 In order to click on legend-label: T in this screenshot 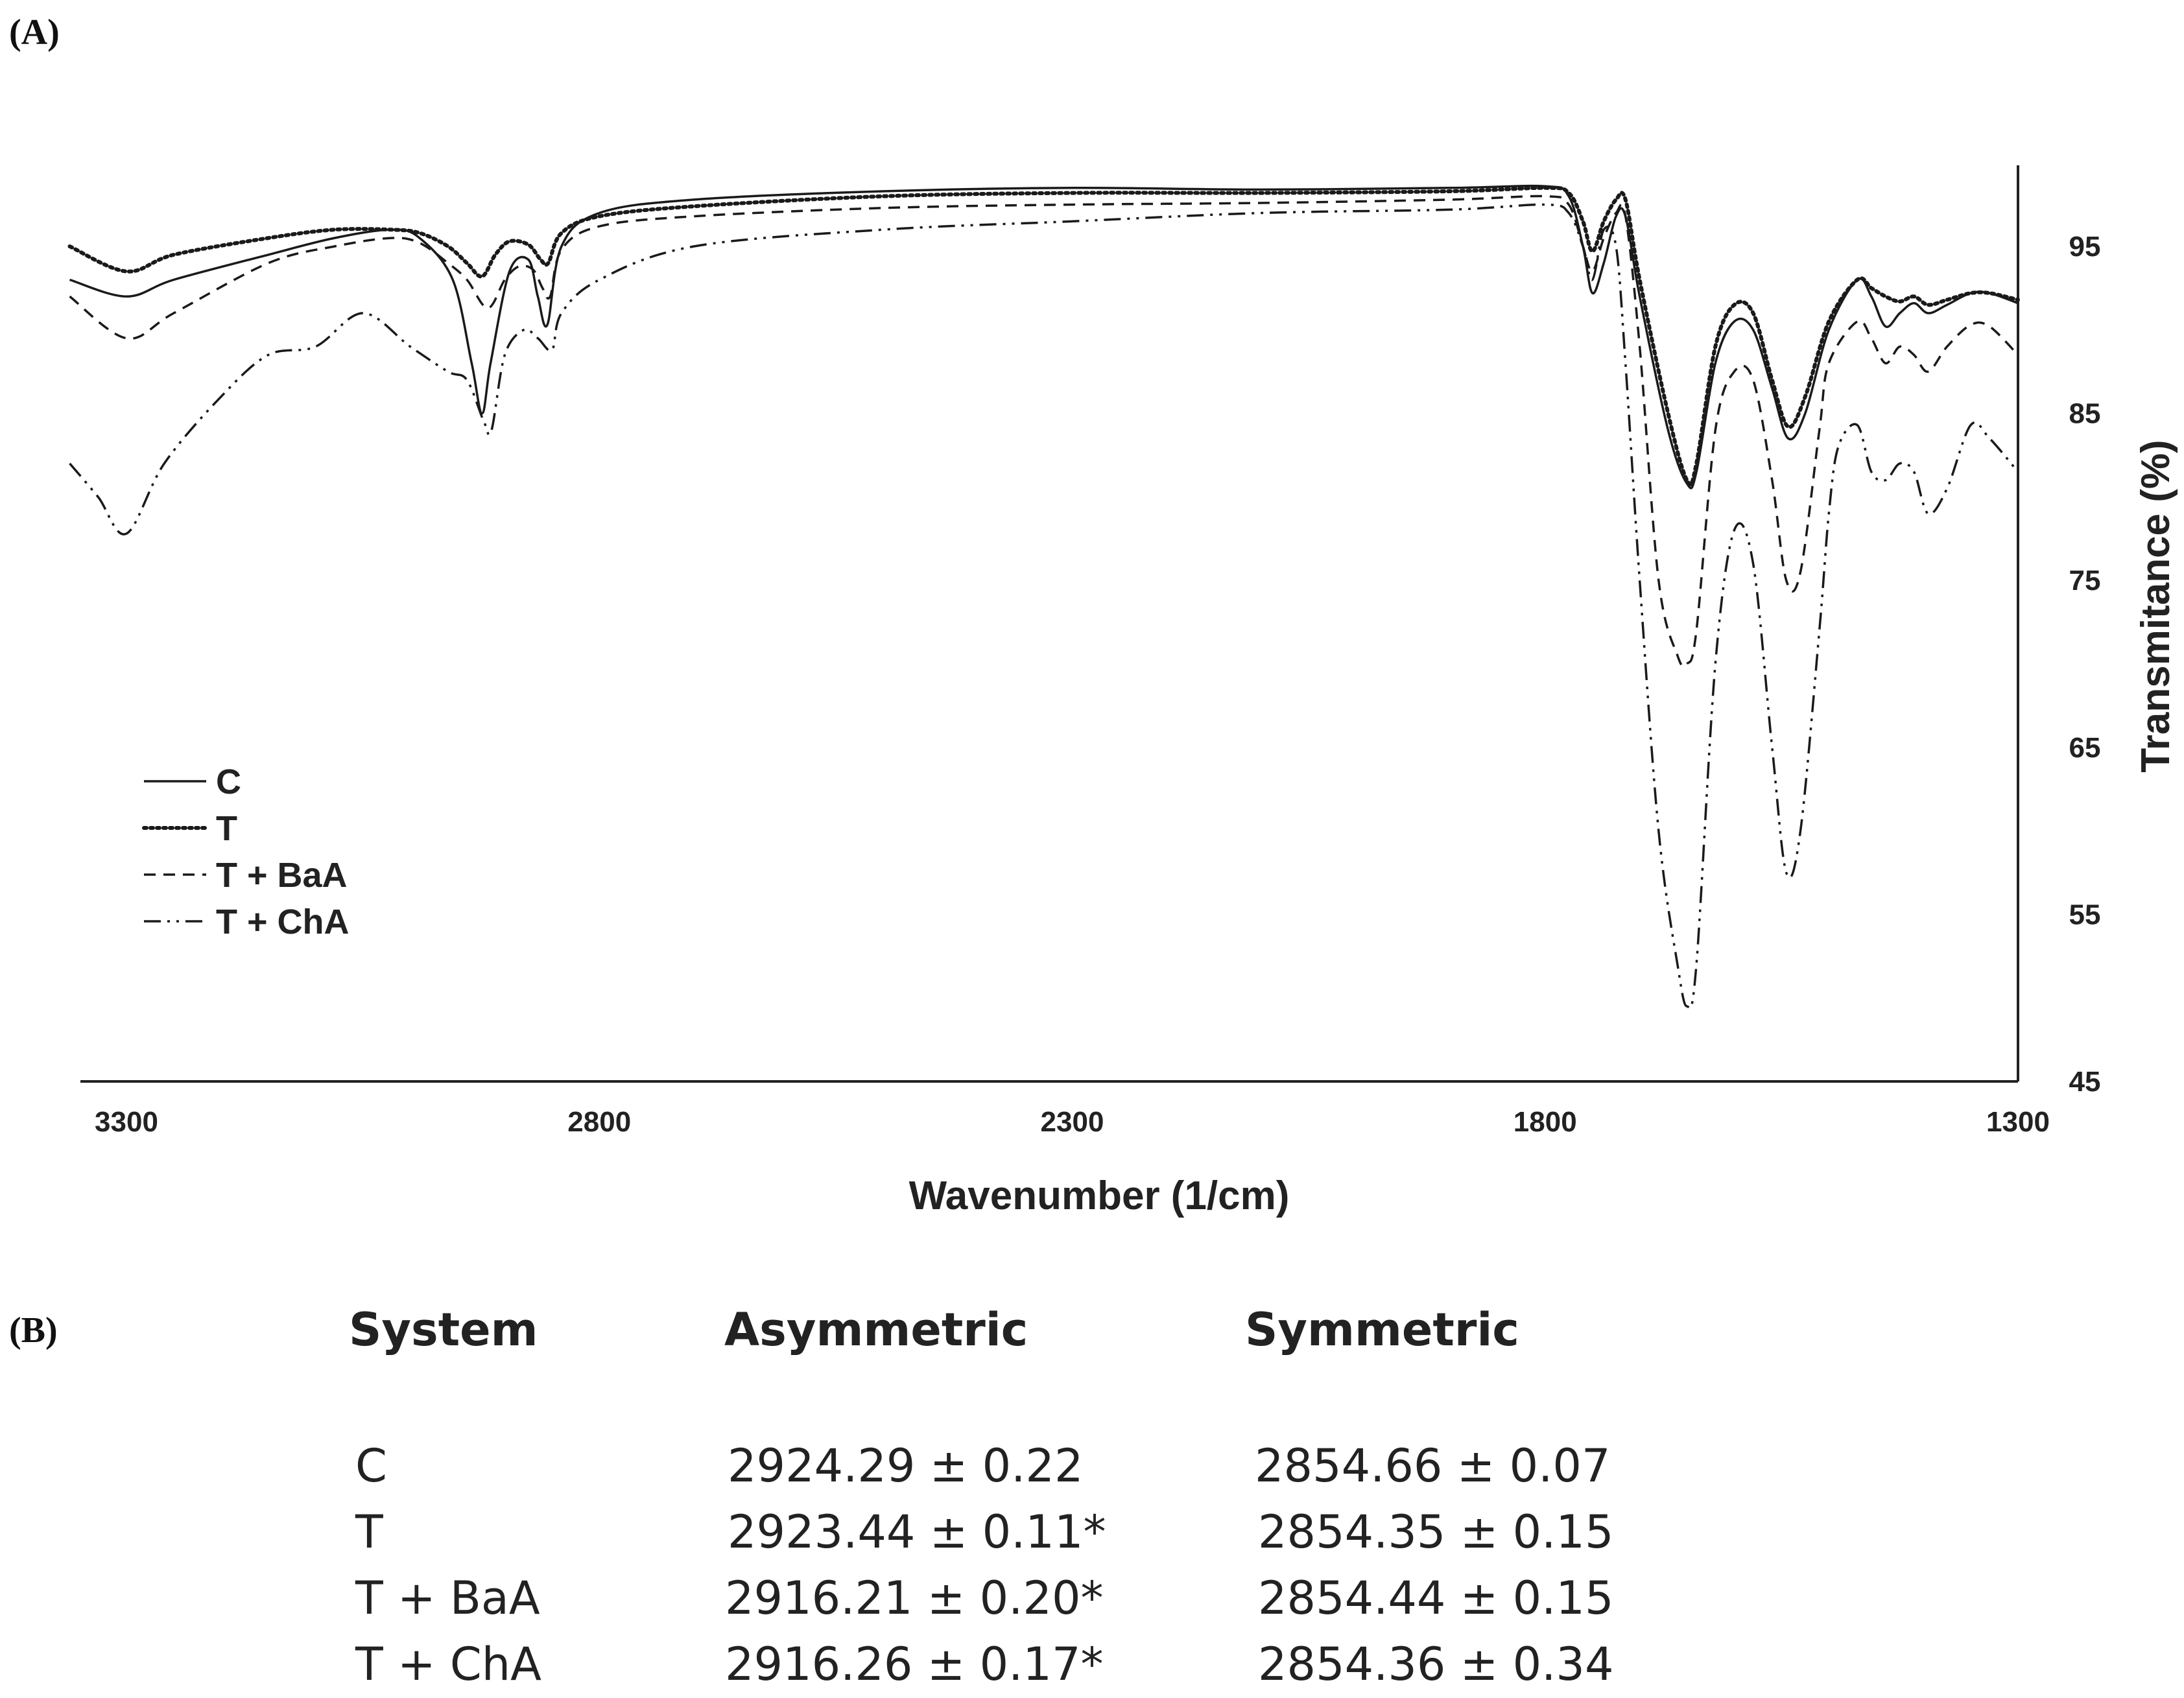, I will do `click(227, 828)`.